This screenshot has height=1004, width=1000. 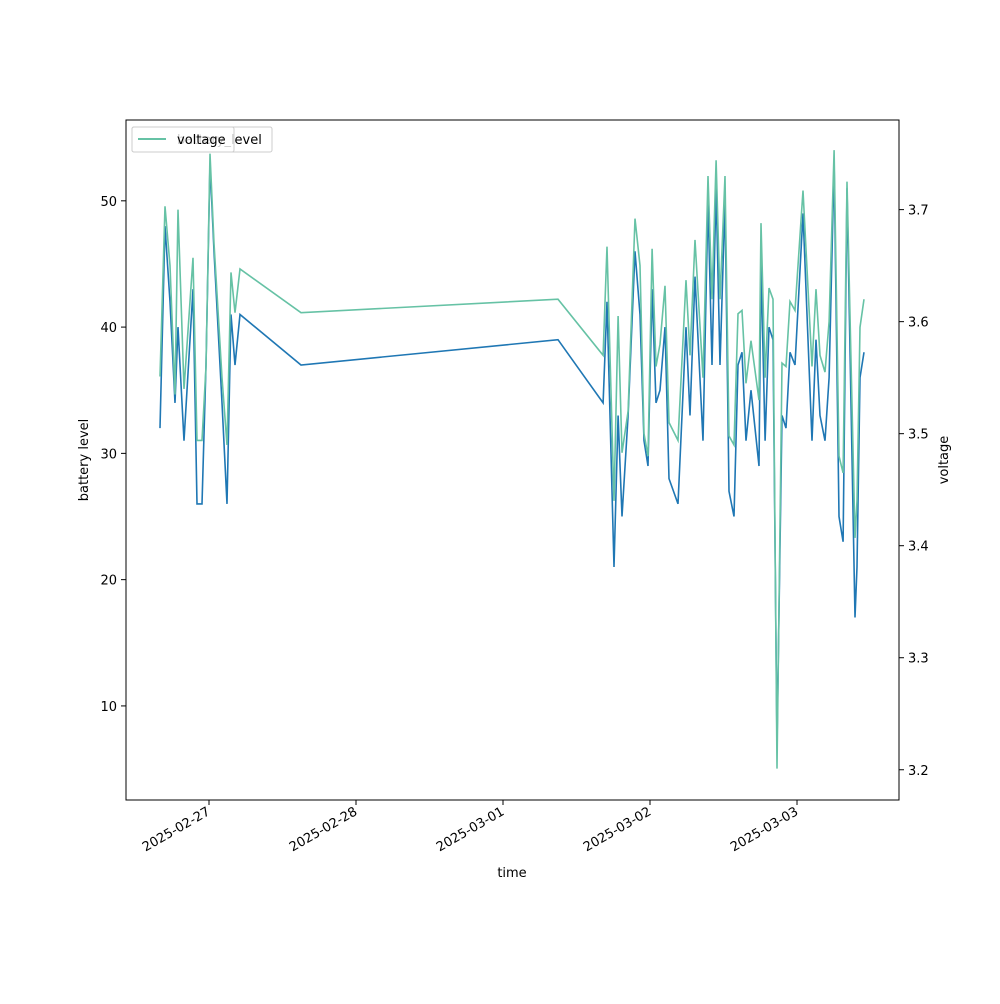 What do you see at coordinates (918, 547) in the screenshot?
I see `y2-tick-label: 3.4` at bounding box center [918, 547].